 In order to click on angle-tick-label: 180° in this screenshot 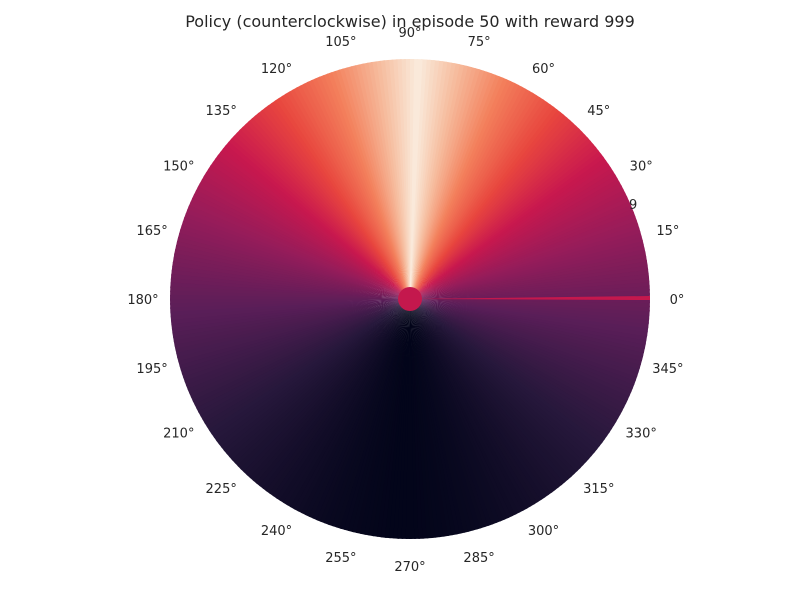, I will do `click(142, 300)`.